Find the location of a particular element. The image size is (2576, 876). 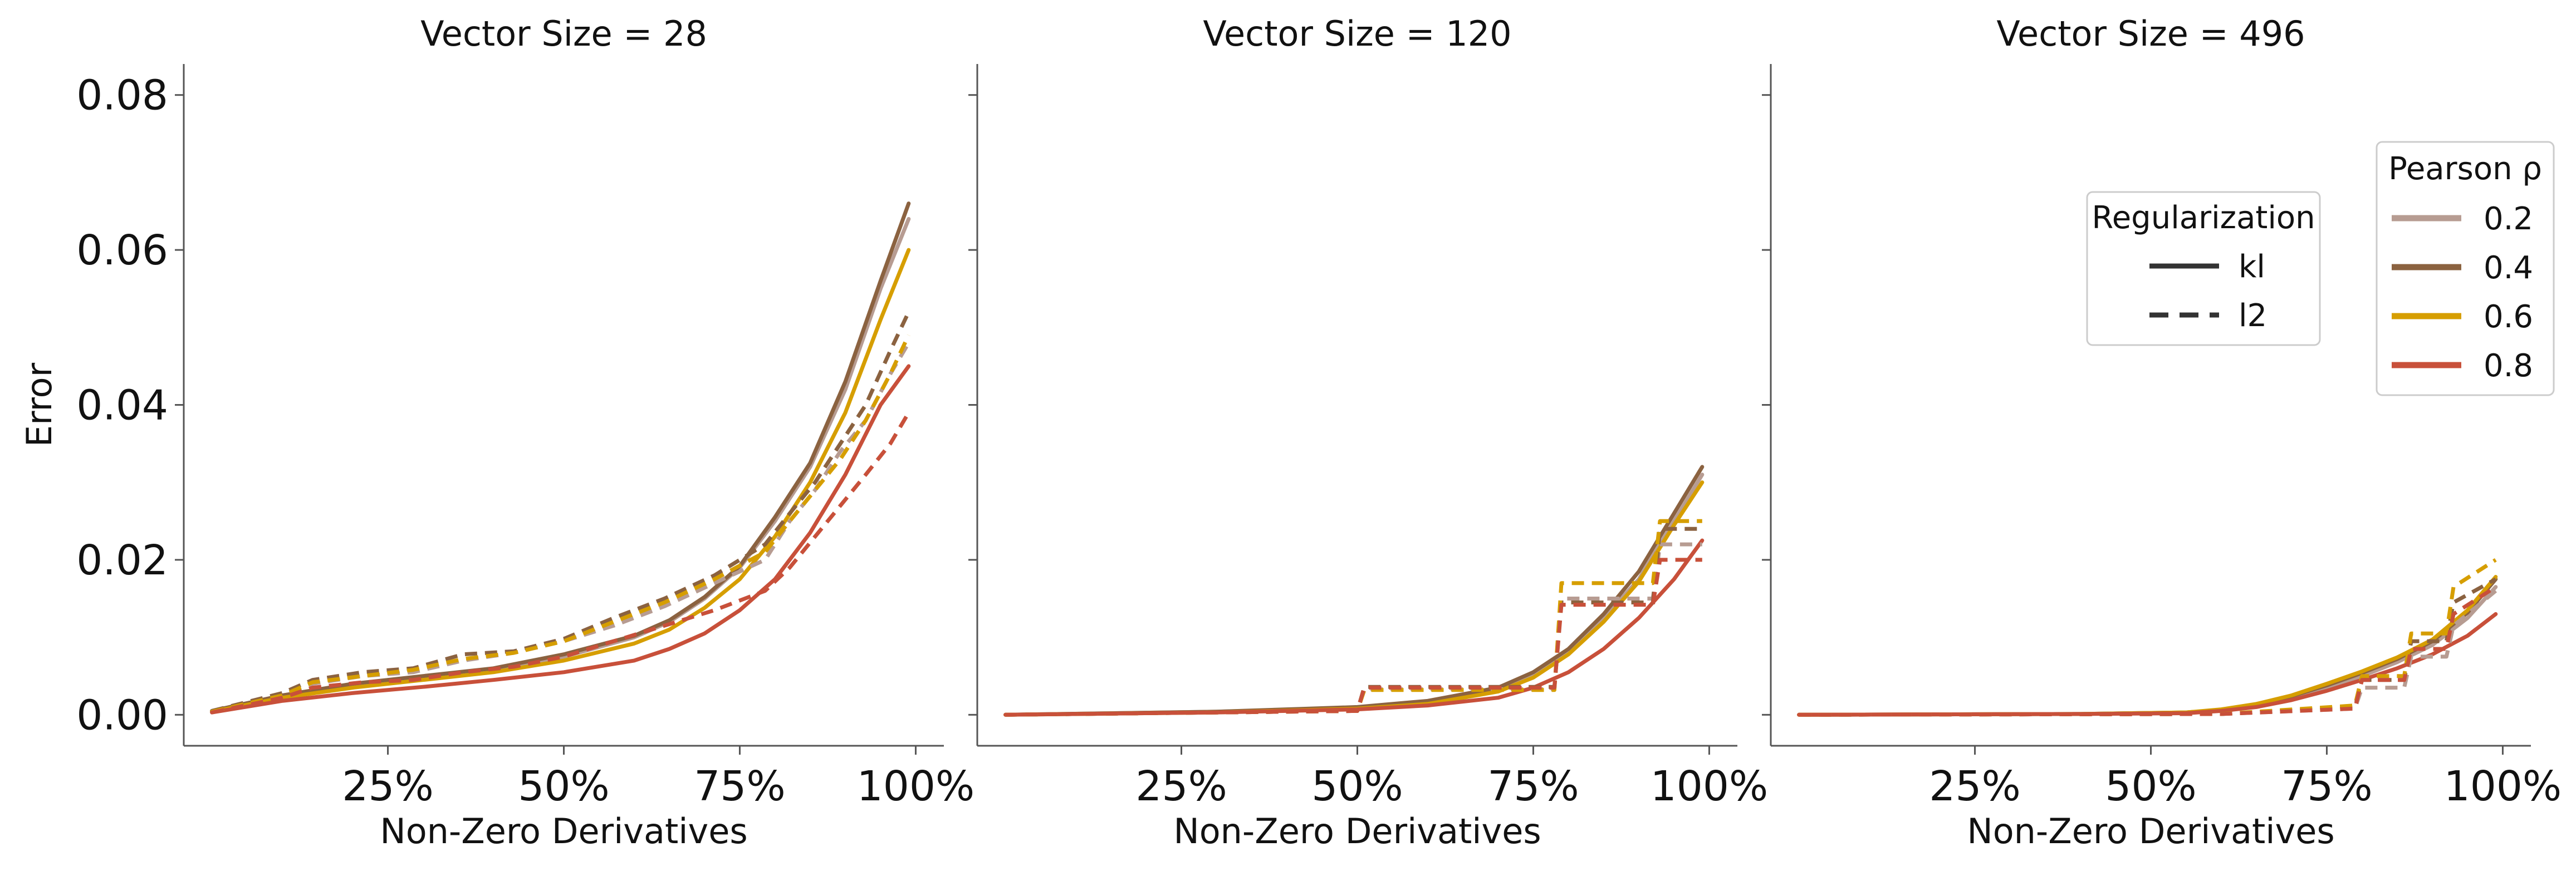

panel-title: Vector Size = 120 is located at coordinates (1357, 33).